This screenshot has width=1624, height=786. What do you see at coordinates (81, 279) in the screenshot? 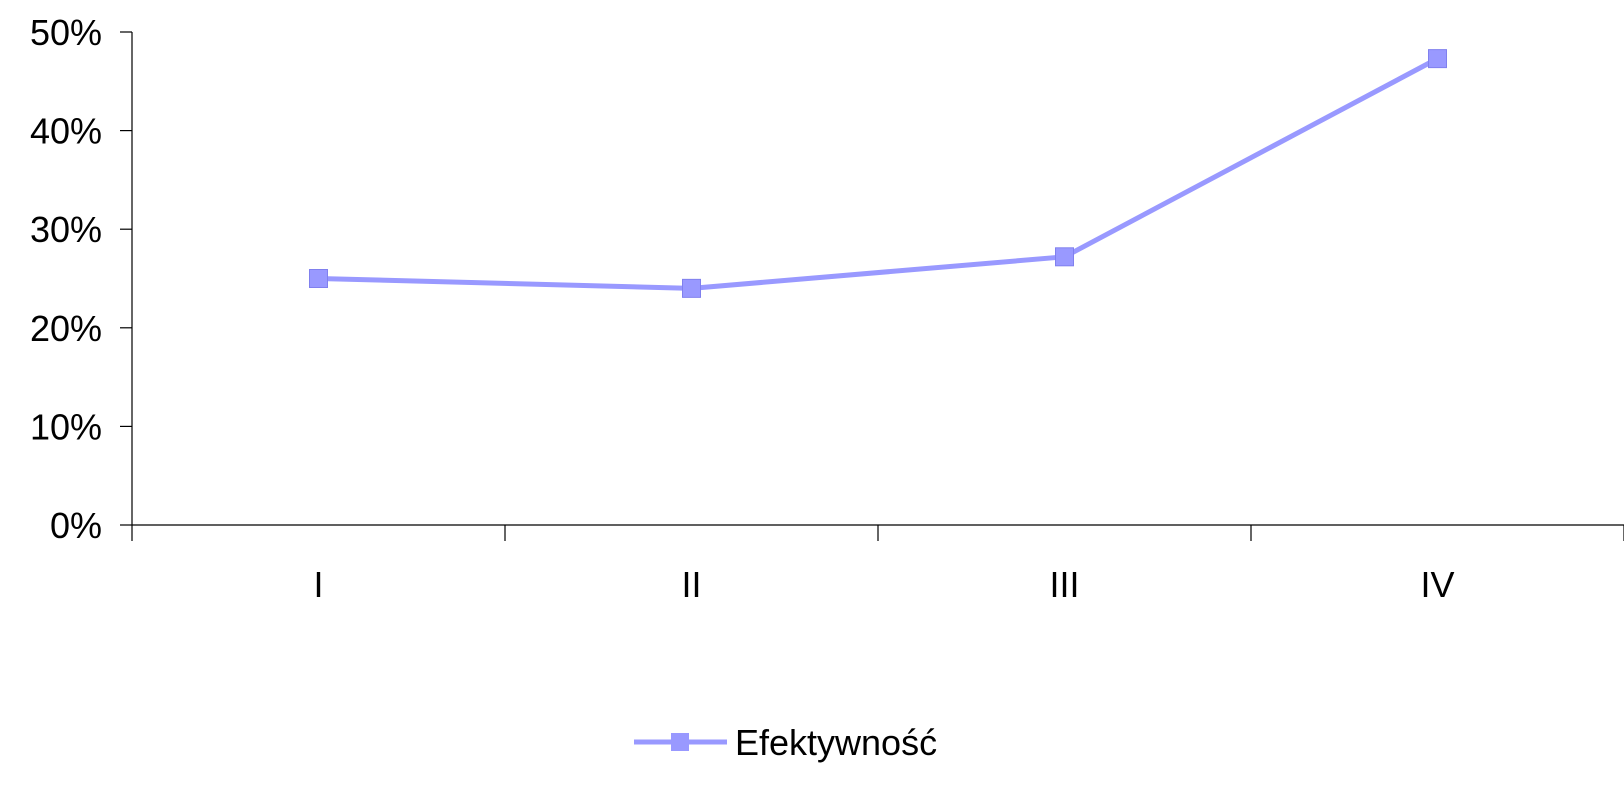
I see `y-axis-ticks: 0% 10% 20% 30% 40% 50%` at bounding box center [81, 279].